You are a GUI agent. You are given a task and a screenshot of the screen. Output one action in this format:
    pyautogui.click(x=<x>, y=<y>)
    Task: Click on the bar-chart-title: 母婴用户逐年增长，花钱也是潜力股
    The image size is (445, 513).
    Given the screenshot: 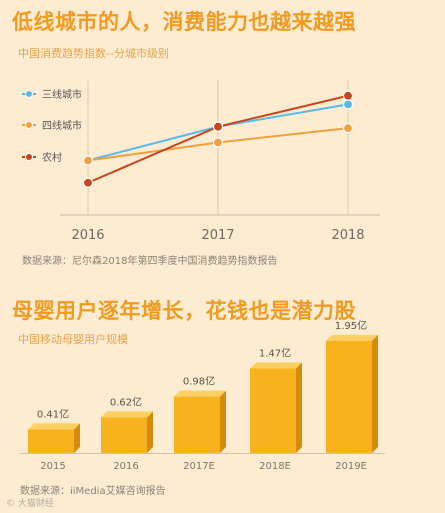 What is the action you would take?
    pyautogui.click(x=184, y=311)
    